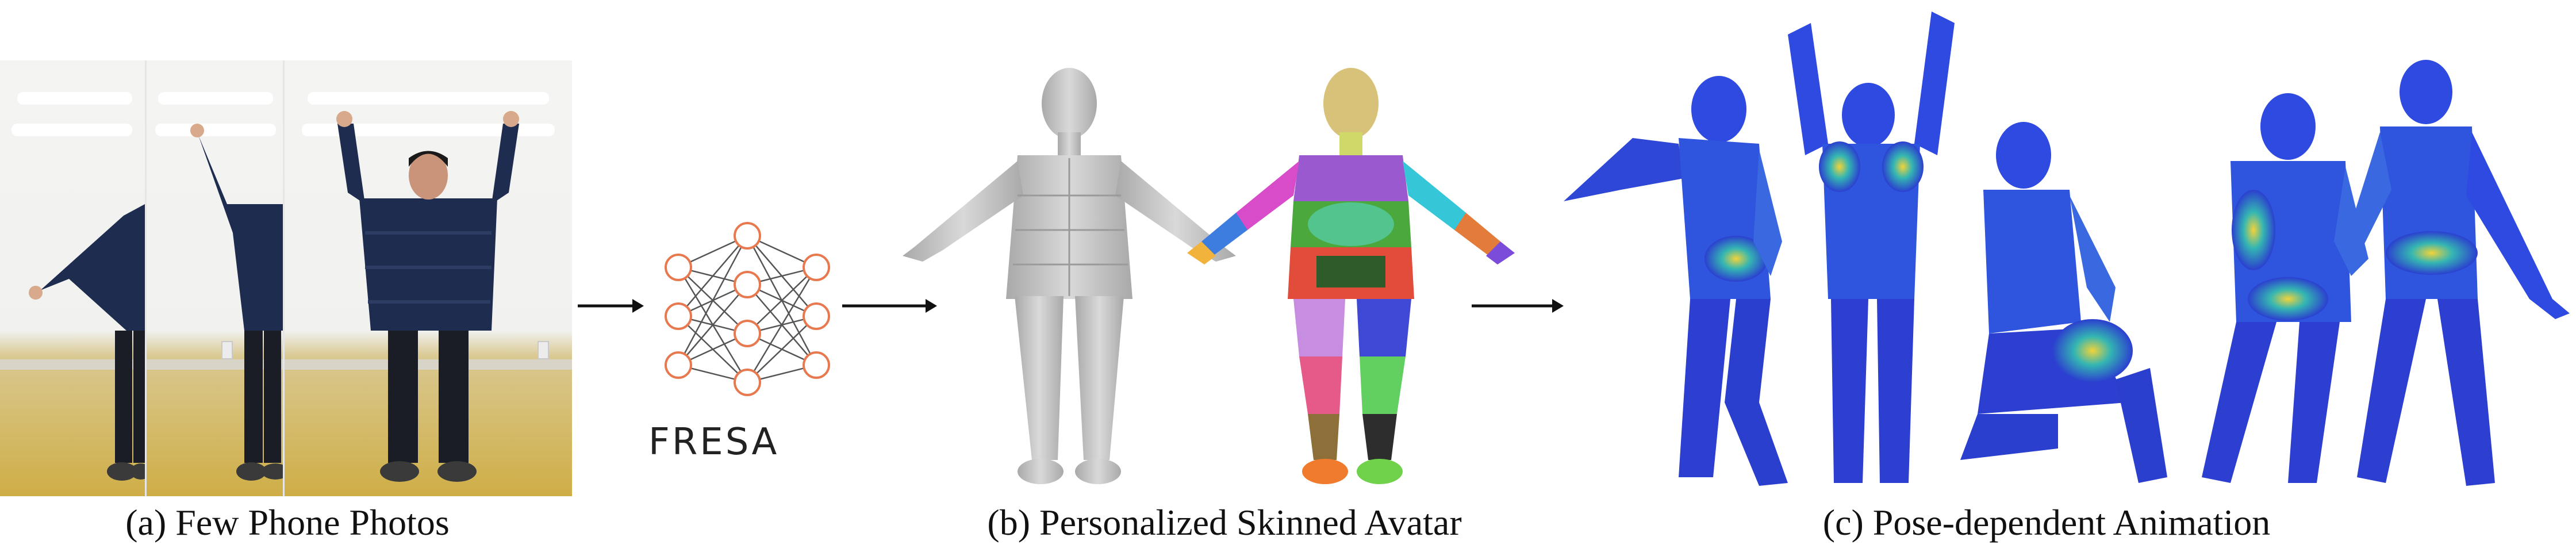  Describe the element at coordinates (748, 309) in the screenshot. I see `neural-network-icon` at that location.